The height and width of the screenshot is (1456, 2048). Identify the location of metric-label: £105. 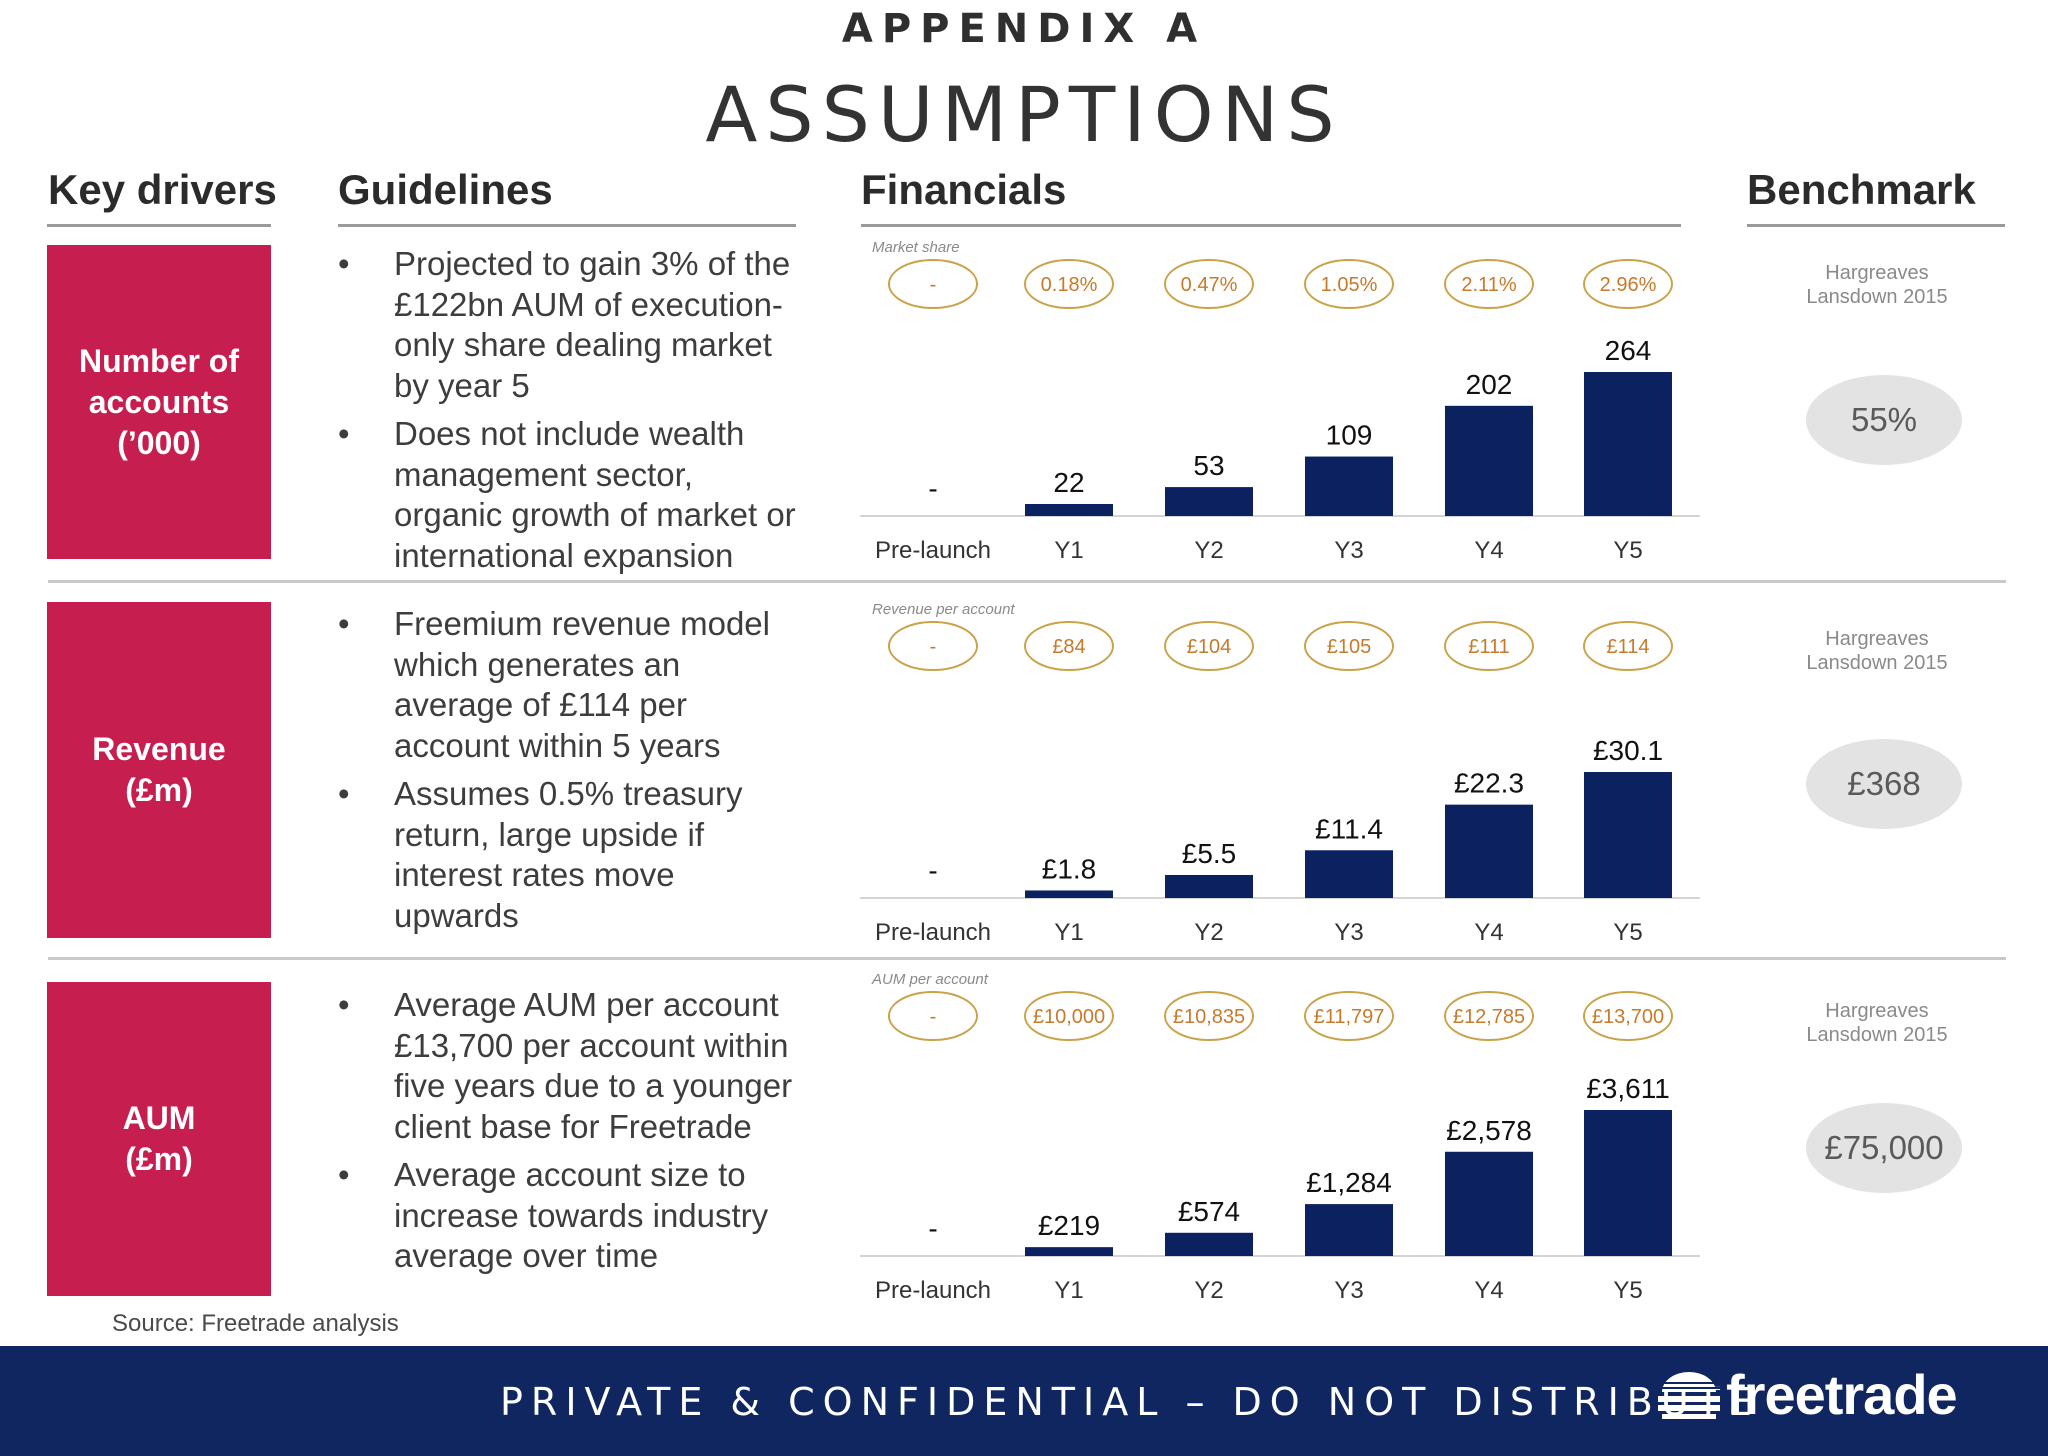
(1349, 647).